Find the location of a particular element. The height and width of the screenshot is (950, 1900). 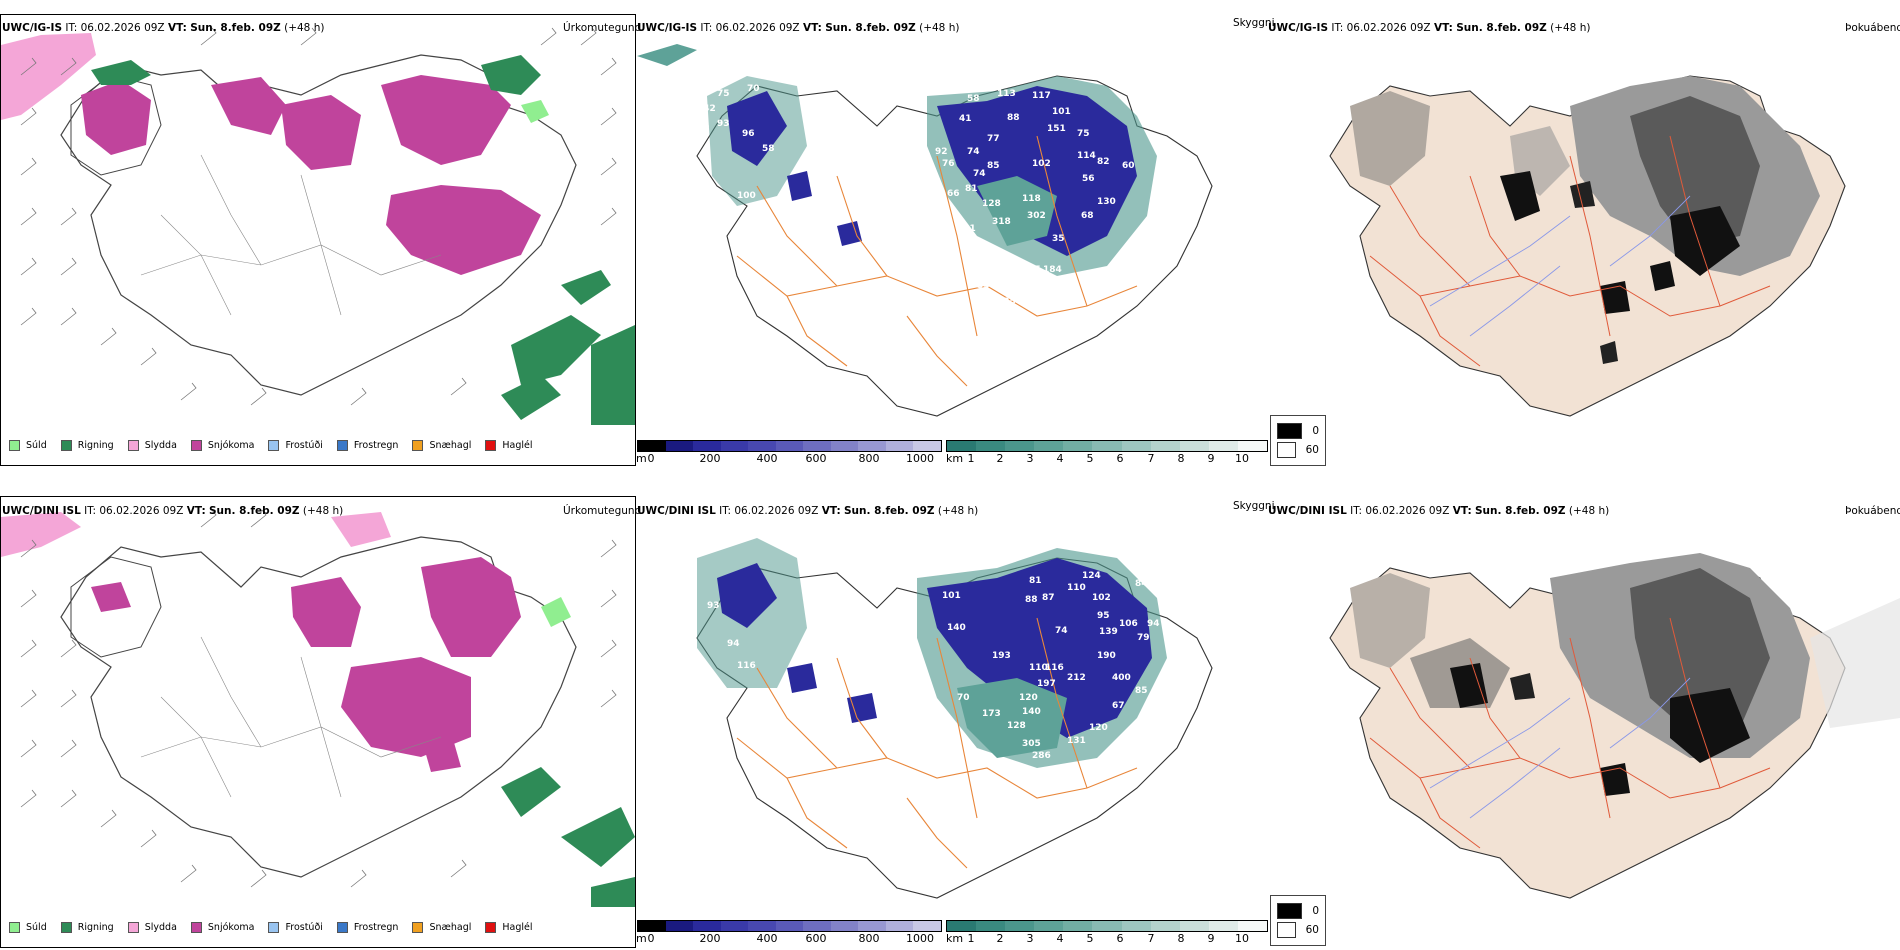

model-name: UWC/IG-IS is located at coordinates (1298, 28).